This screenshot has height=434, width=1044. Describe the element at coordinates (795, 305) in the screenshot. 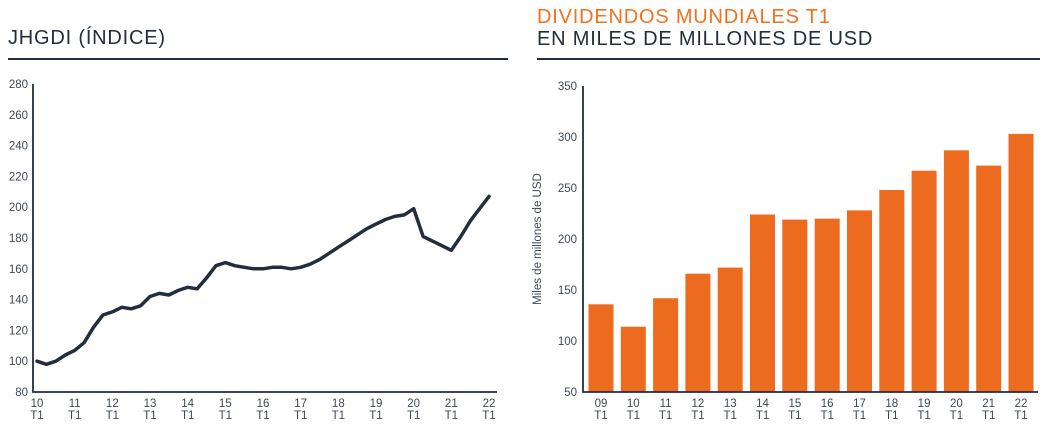

I see `bar-15-t1` at that location.